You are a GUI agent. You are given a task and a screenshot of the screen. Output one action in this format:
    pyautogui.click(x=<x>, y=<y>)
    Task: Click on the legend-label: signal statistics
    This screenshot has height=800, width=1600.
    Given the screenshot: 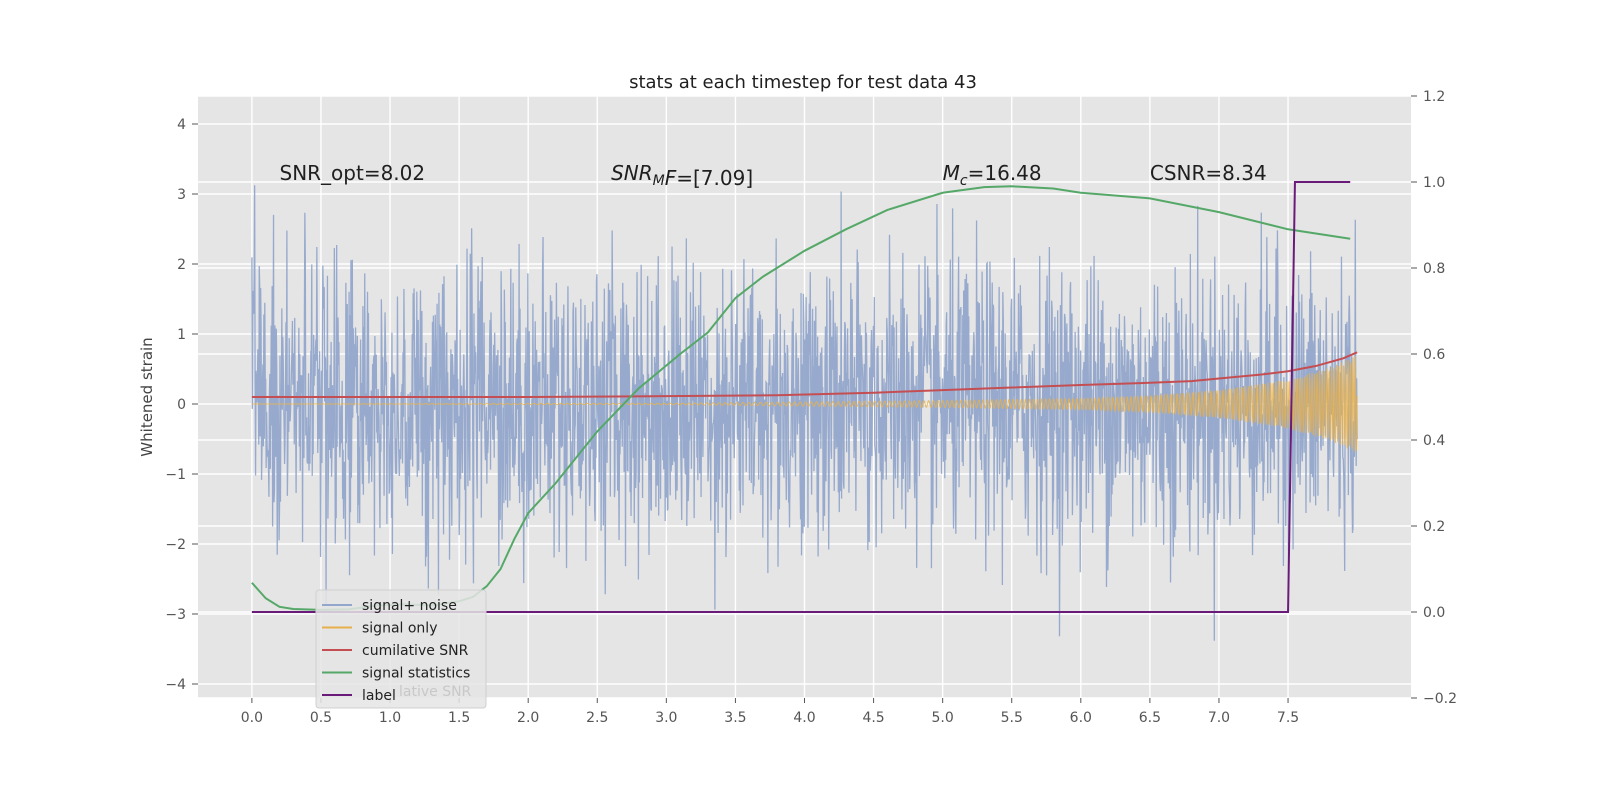 What is the action you would take?
    pyautogui.click(x=416, y=674)
    